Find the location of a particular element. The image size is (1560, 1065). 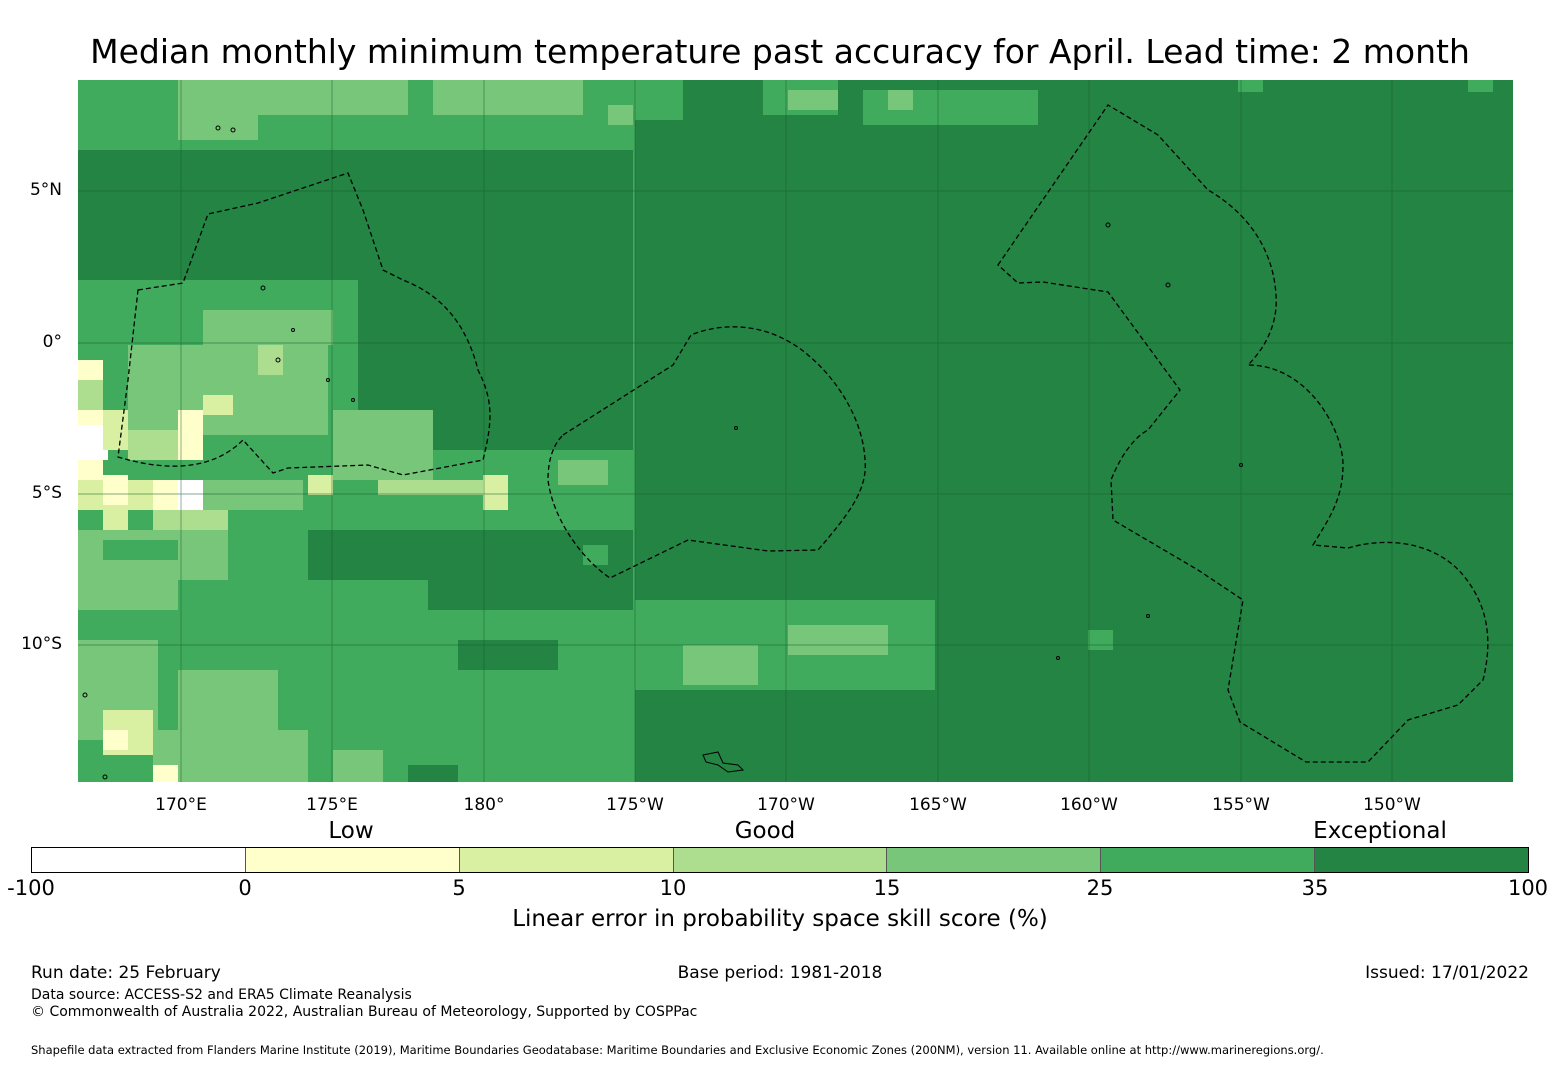

colorbar-tick: 0 is located at coordinates (245, 888).